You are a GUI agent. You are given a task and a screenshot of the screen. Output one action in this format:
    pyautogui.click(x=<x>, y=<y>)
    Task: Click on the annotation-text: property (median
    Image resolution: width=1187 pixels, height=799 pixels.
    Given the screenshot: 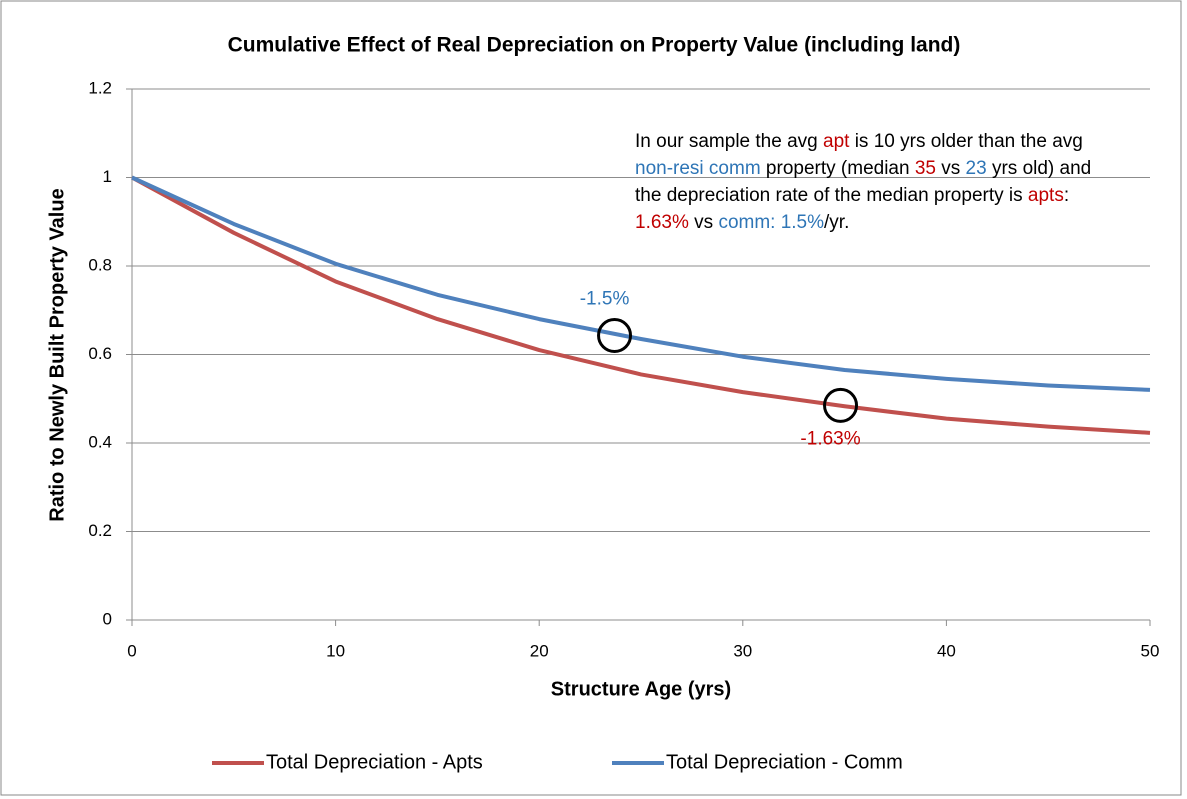 What is the action you would take?
    pyautogui.click(x=837, y=168)
    